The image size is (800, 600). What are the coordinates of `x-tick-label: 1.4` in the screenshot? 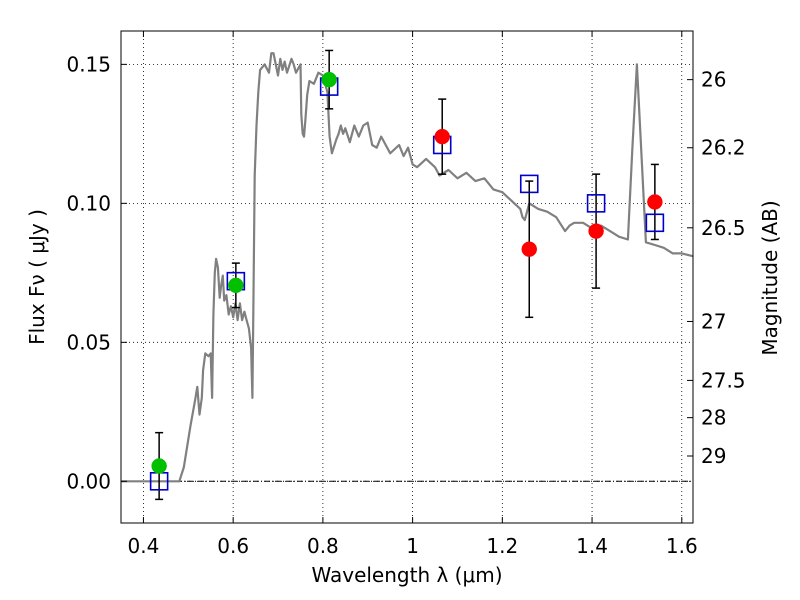 It's located at (592, 546).